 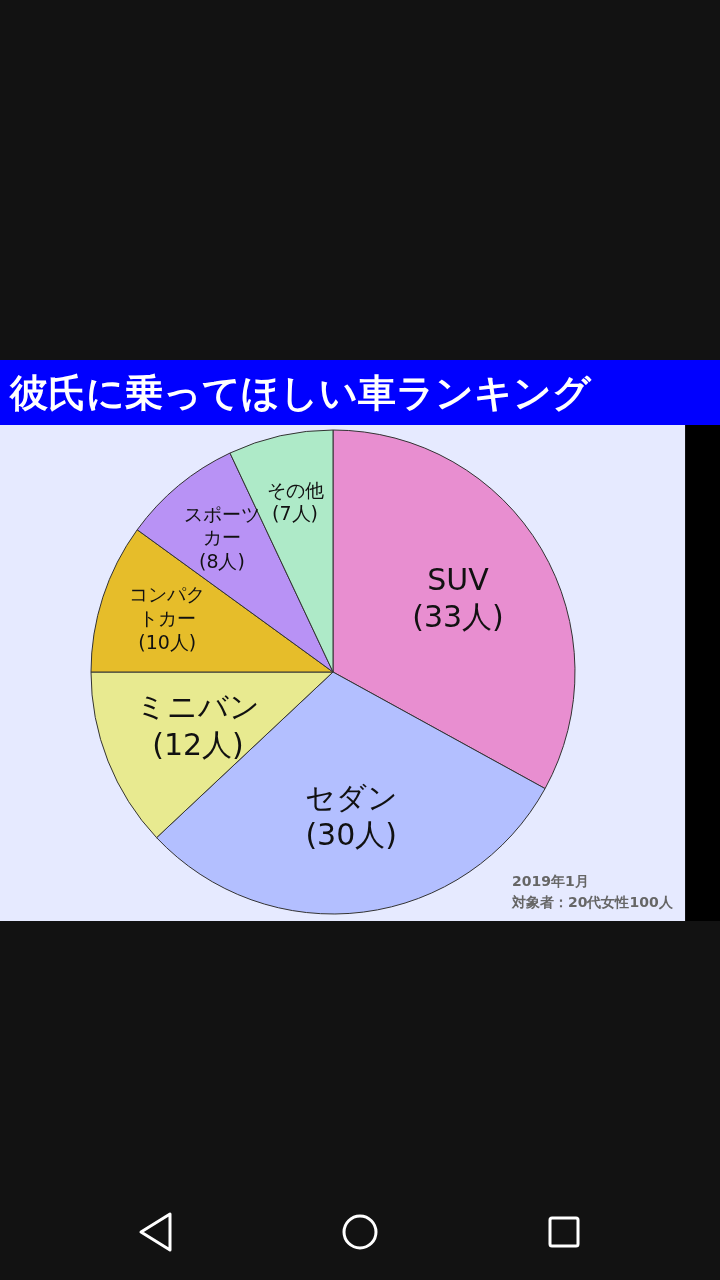 I want to click on data-label: (8人), so click(x=221, y=561).